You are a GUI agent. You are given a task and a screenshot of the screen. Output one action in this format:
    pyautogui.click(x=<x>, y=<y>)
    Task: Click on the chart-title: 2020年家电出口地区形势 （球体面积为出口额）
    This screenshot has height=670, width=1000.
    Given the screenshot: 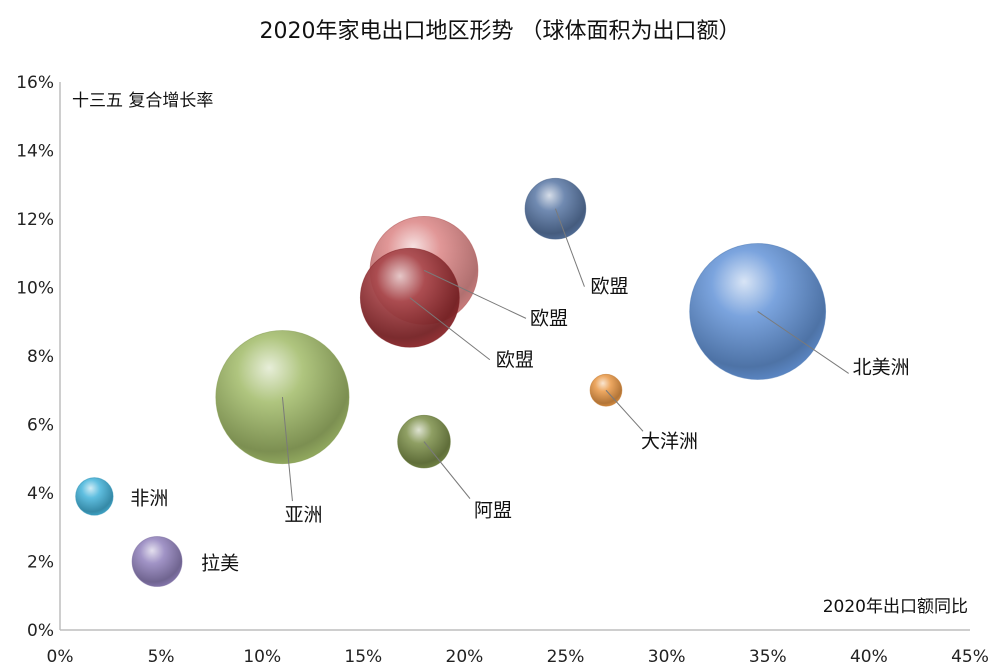 What is the action you would take?
    pyautogui.click(x=500, y=31)
    